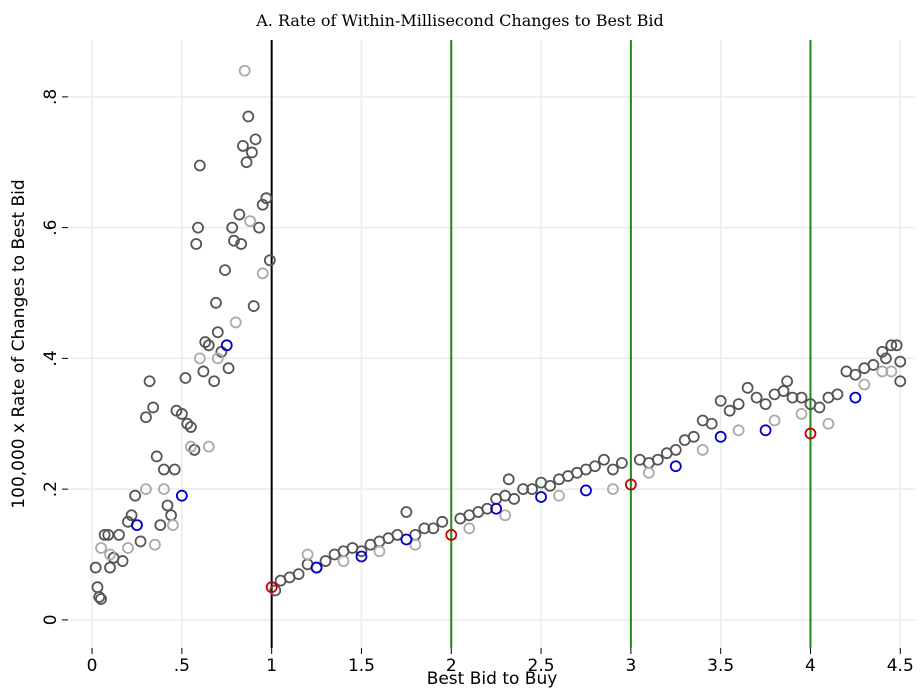 The image size is (920, 698). What do you see at coordinates (630, 666) in the screenshot?
I see `x-tick-label: 3` at bounding box center [630, 666].